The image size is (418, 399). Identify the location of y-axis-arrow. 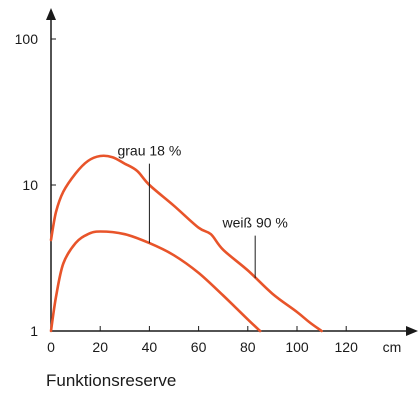
(51, 14).